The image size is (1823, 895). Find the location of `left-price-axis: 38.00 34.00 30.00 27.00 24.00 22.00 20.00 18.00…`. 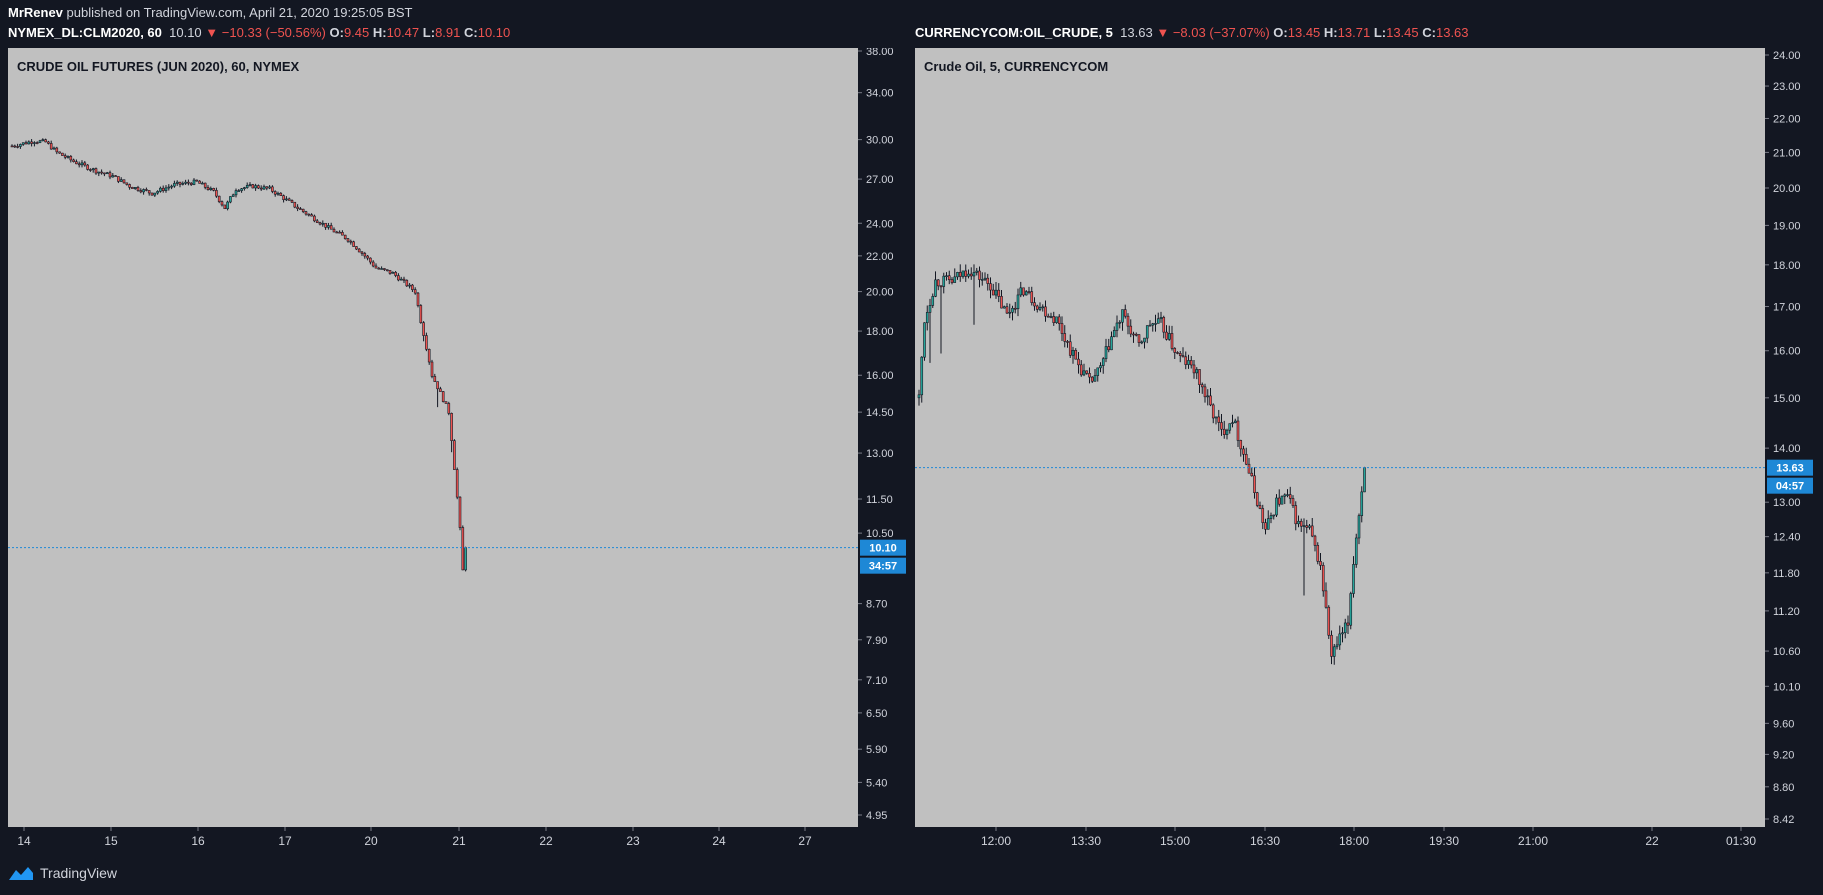

left-price-axis: 38.00 34.00 30.00 27.00 24.00 22.00 20.00 18.00… is located at coordinates (883, 450).